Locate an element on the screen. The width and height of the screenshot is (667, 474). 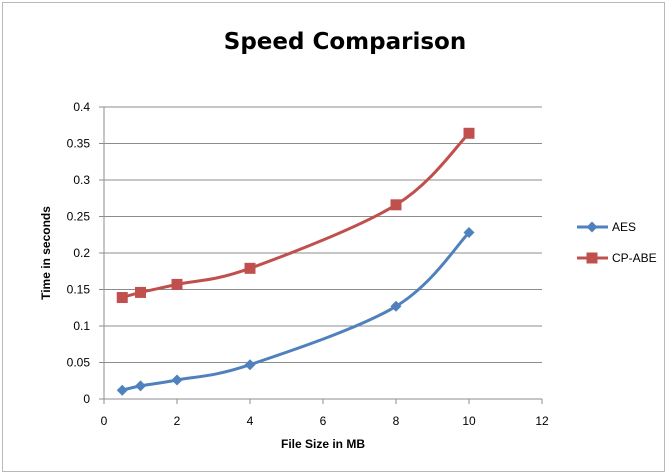
legend-label-cp-abe: CP-ABE is located at coordinates (634, 258).